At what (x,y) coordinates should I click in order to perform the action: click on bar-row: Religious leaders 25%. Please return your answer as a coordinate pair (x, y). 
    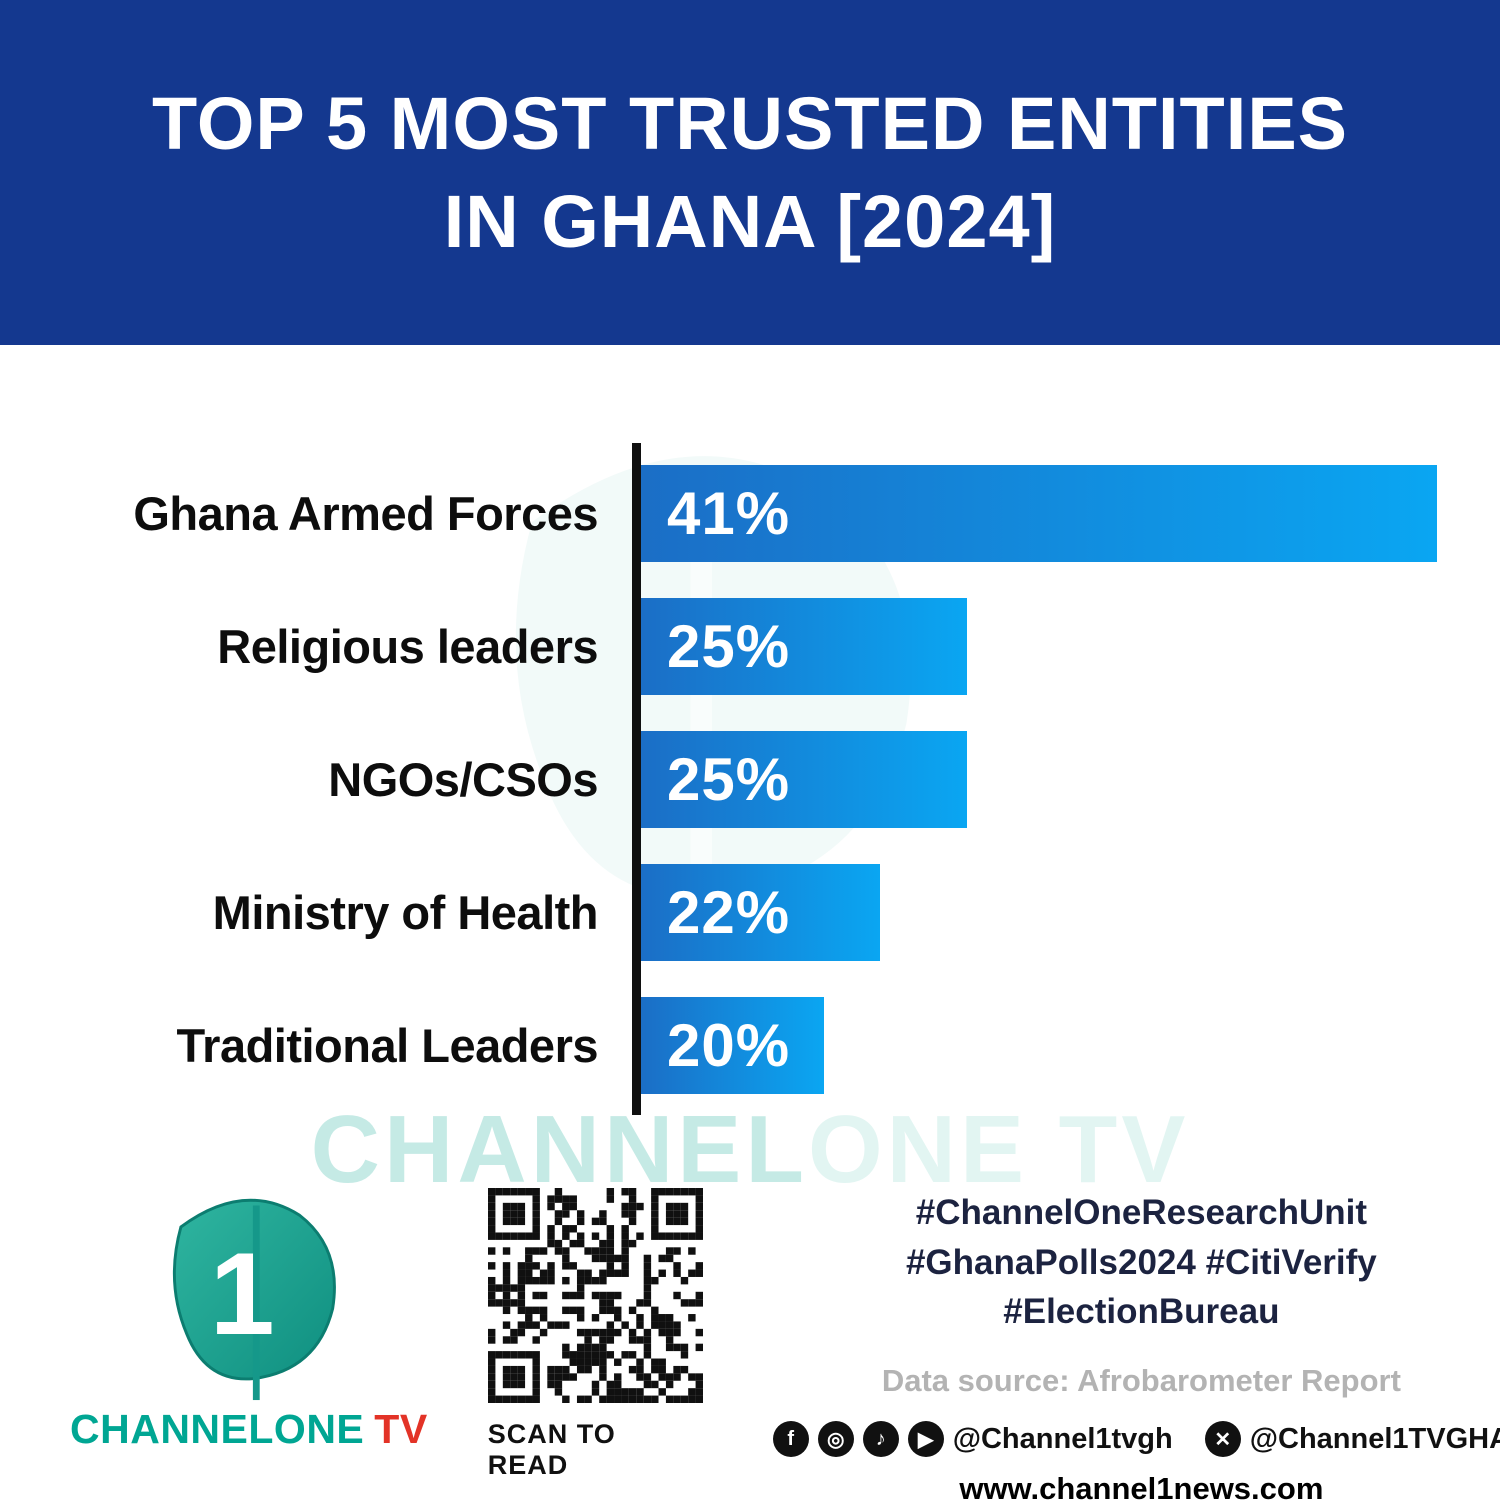
    Looking at the image, I should click on (748, 646).